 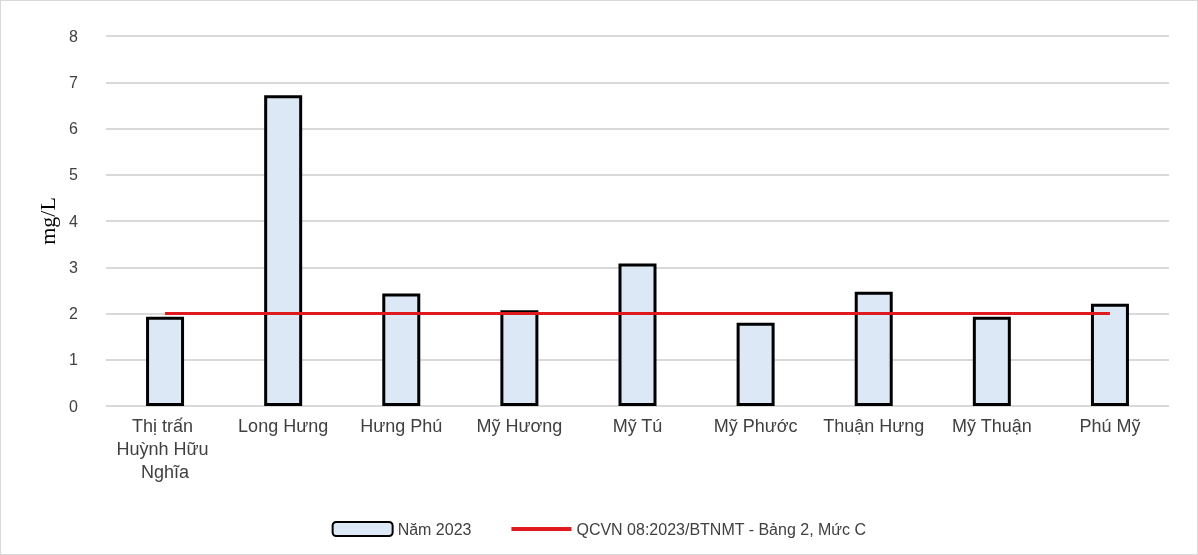 I want to click on legend-label: Năm 2023, so click(x=434, y=529).